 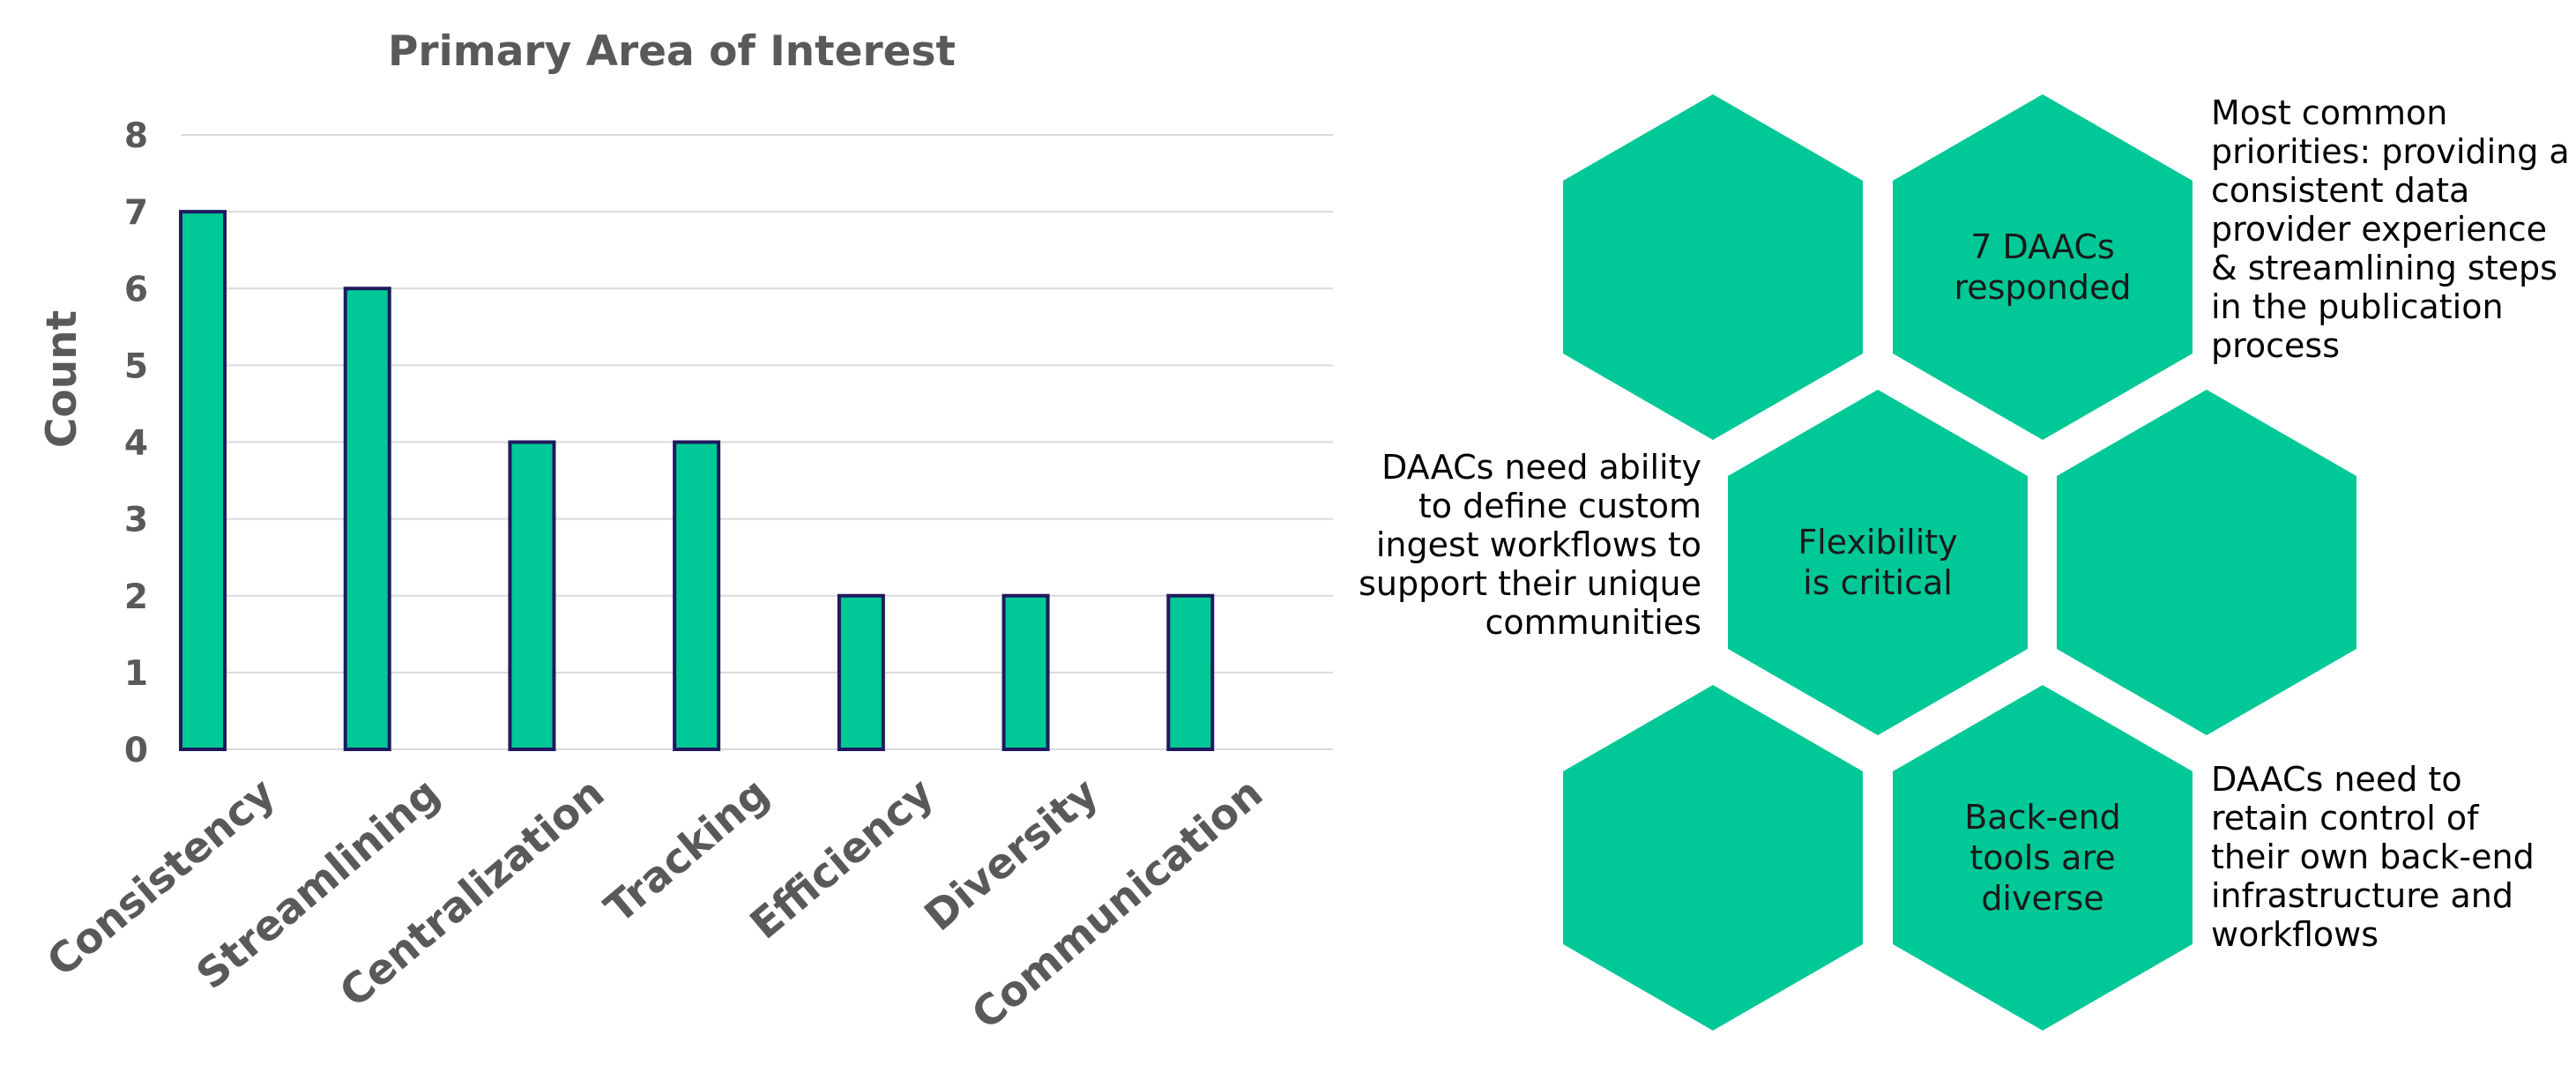 What do you see at coordinates (136, 520) in the screenshot?
I see `y-tick-label: 3` at bounding box center [136, 520].